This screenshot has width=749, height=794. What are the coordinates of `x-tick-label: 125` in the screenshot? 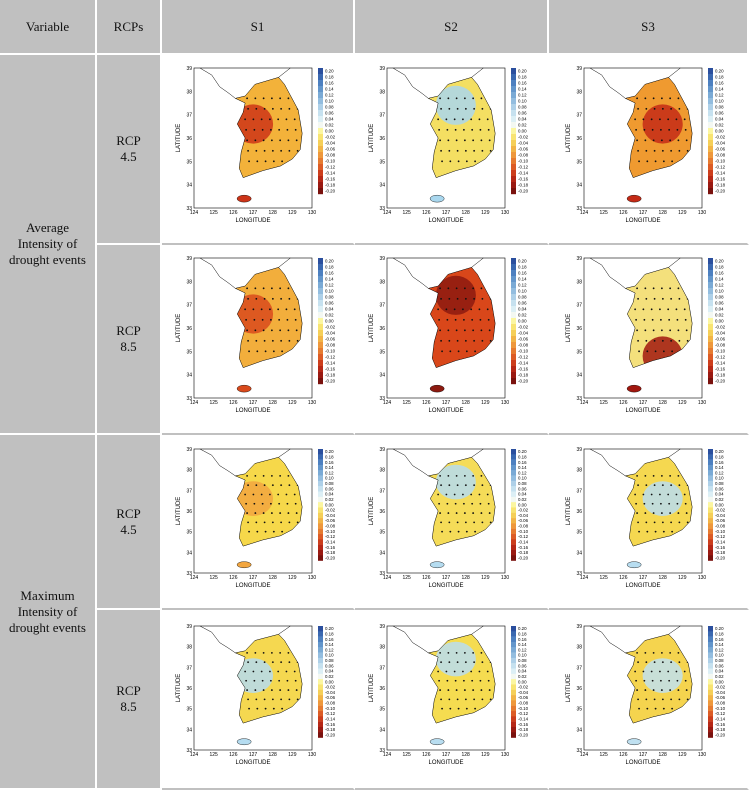 It's located at (406, 213).